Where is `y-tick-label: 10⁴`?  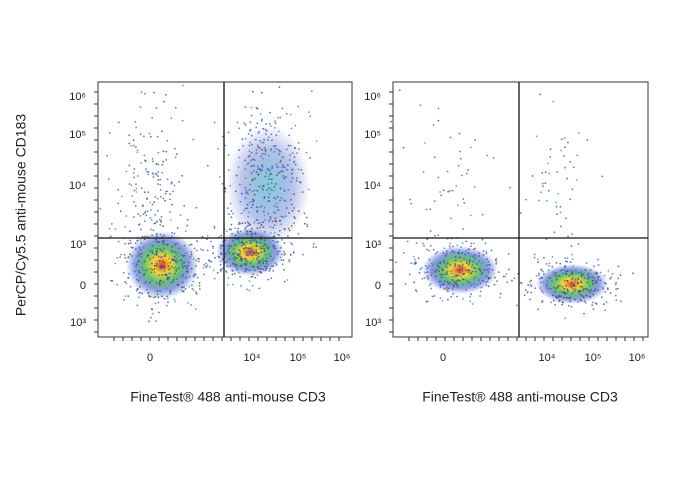
y-tick-label: 10⁴ is located at coordinates (77, 186).